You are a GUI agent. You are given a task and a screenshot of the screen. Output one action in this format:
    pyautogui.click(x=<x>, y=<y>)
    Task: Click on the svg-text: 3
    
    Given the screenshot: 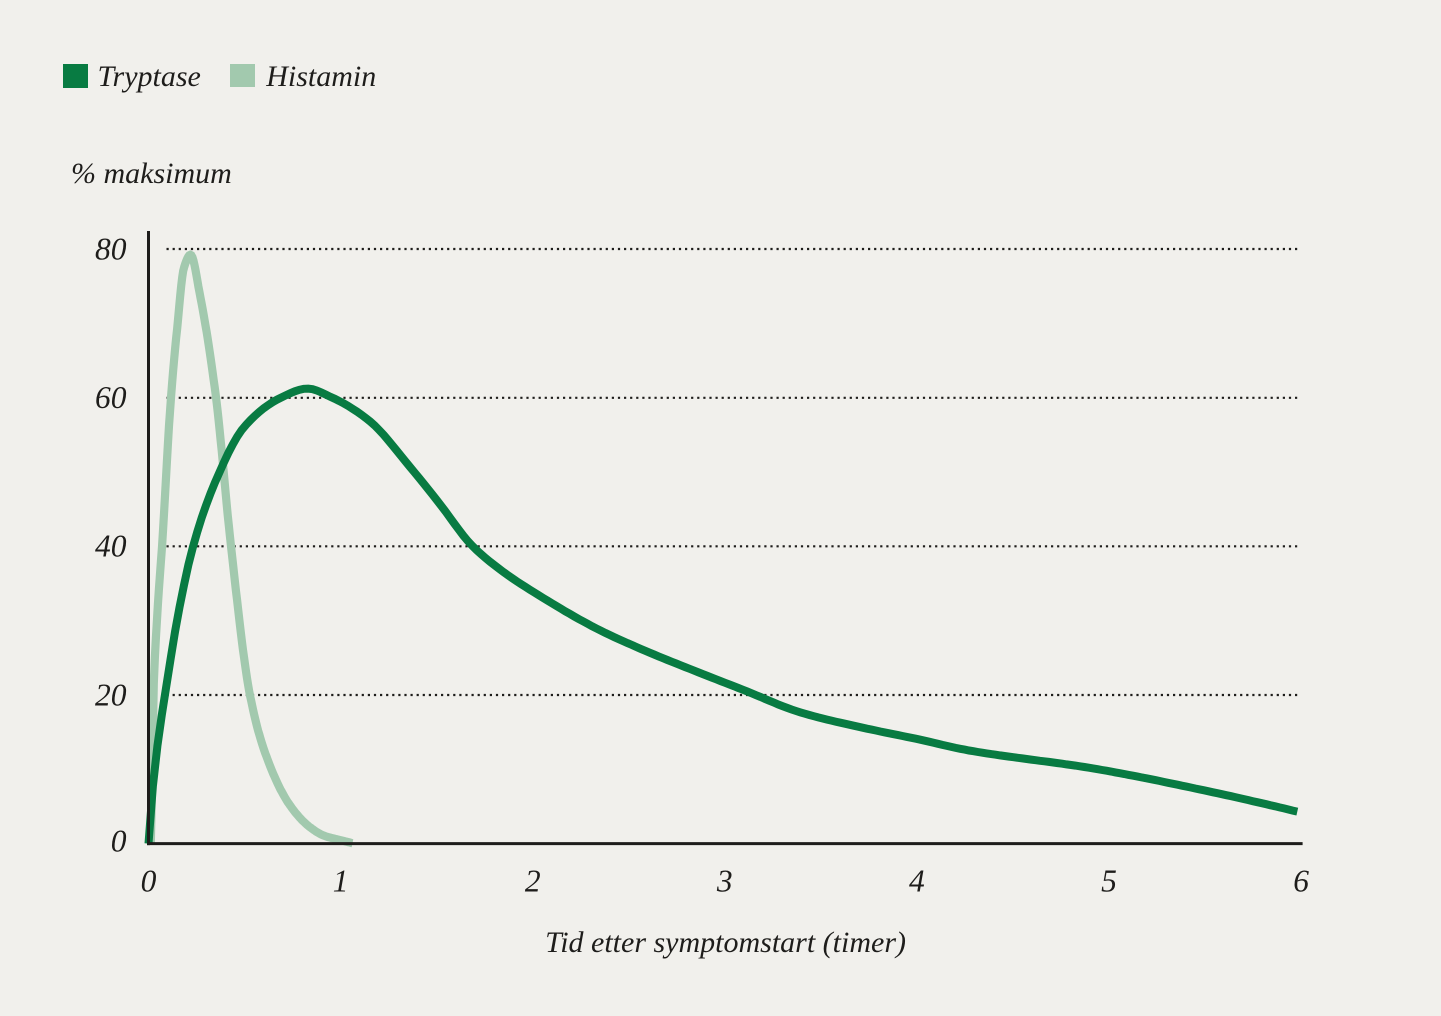 What is the action you would take?
    pyautogui.click(x=724, y=881)
    